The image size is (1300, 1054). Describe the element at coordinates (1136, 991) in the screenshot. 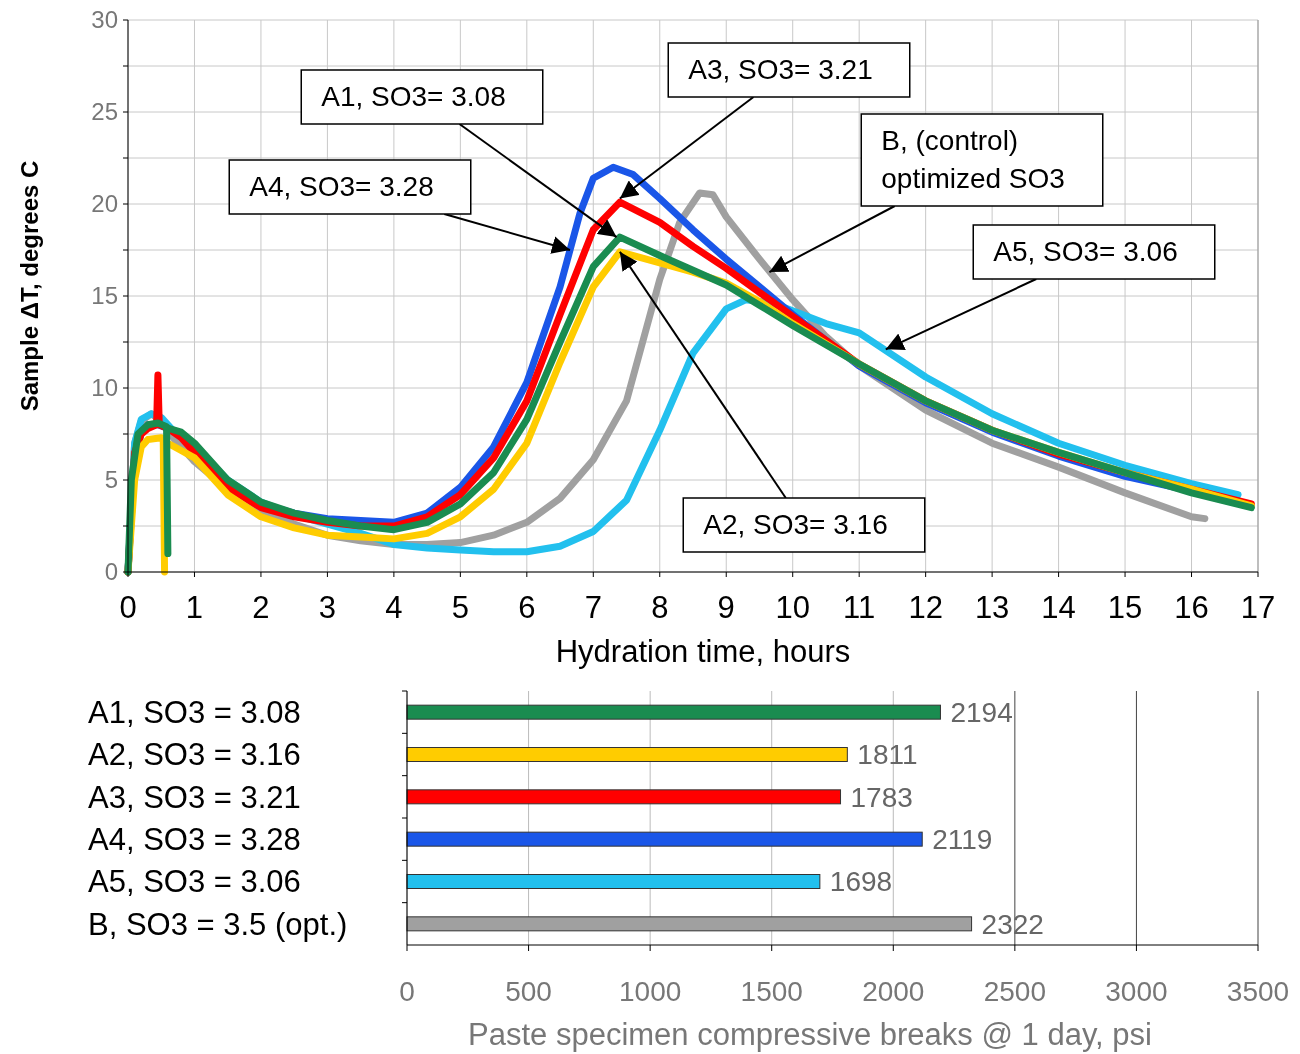

I see `x-tick-label: 3000` at that location.